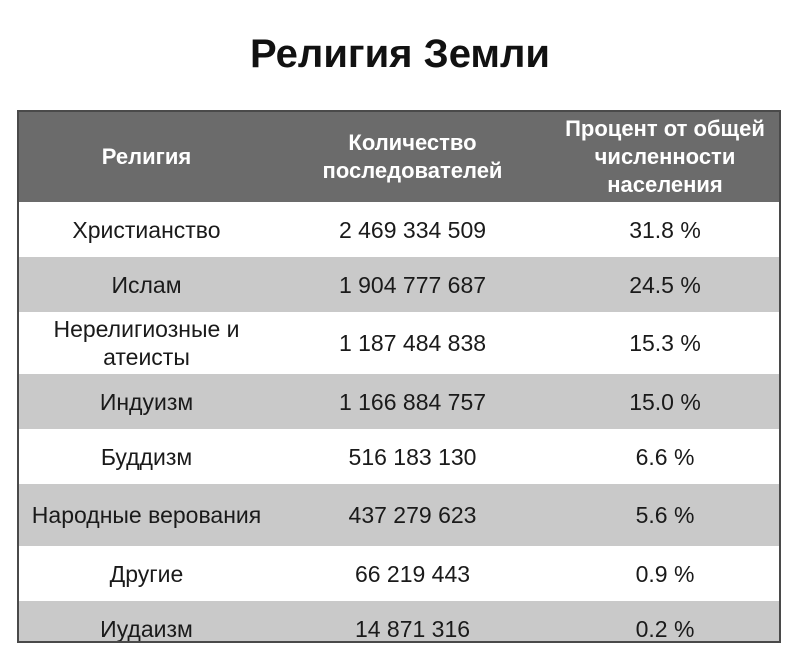 The height and width of the screenshot is (665, 800). What do you see at coordinates (146, 156) in the screenshot?
I see `header-religion: Религия` at bounding box center [146, 156].